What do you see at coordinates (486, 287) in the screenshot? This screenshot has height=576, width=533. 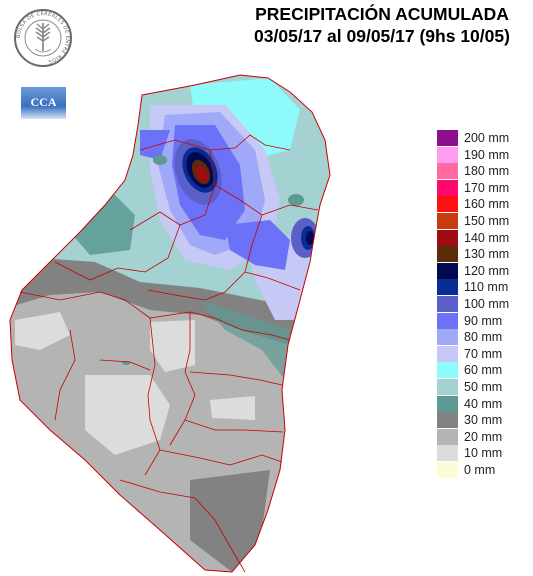 I see `legend-label: 110 mm` at bounding box center [486, 287].